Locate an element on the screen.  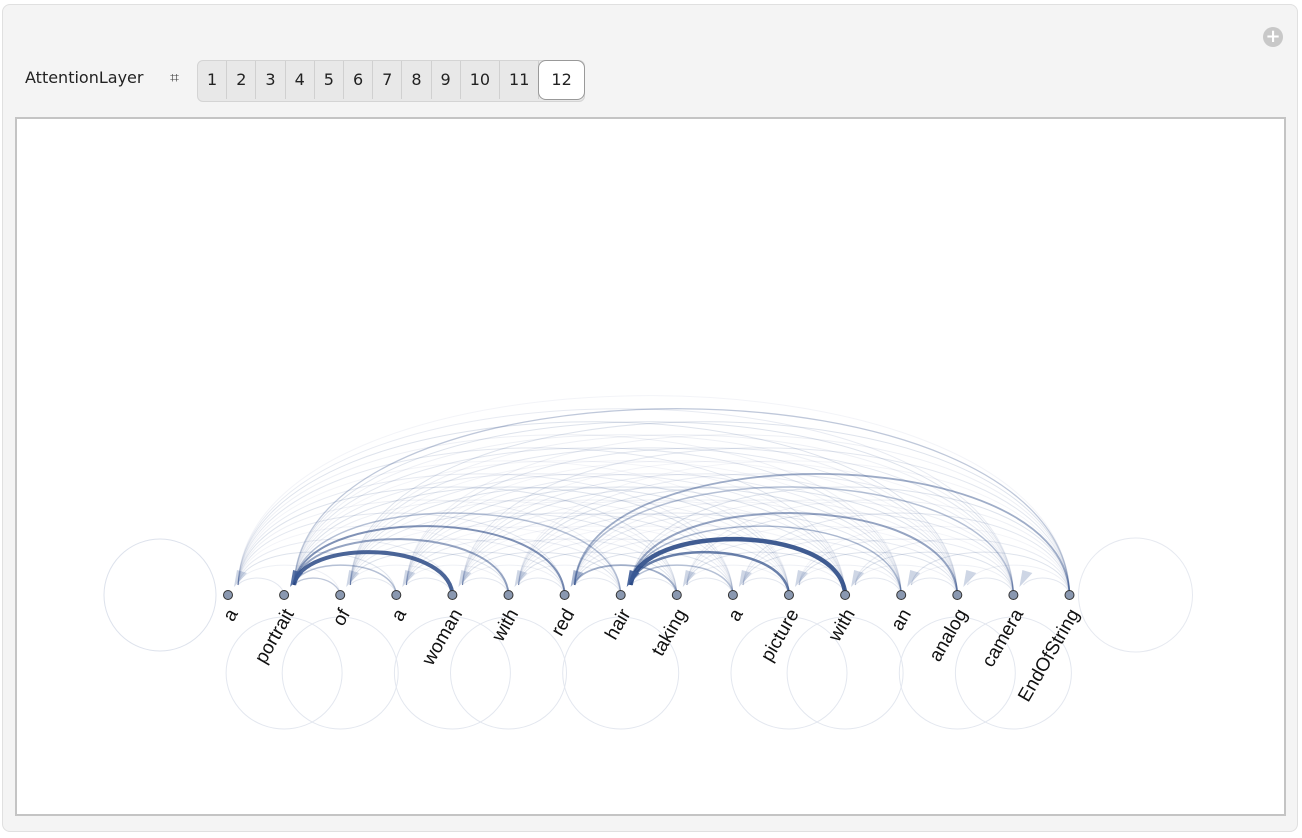
layer-tab: 6 is located at coordinates (359, 80).